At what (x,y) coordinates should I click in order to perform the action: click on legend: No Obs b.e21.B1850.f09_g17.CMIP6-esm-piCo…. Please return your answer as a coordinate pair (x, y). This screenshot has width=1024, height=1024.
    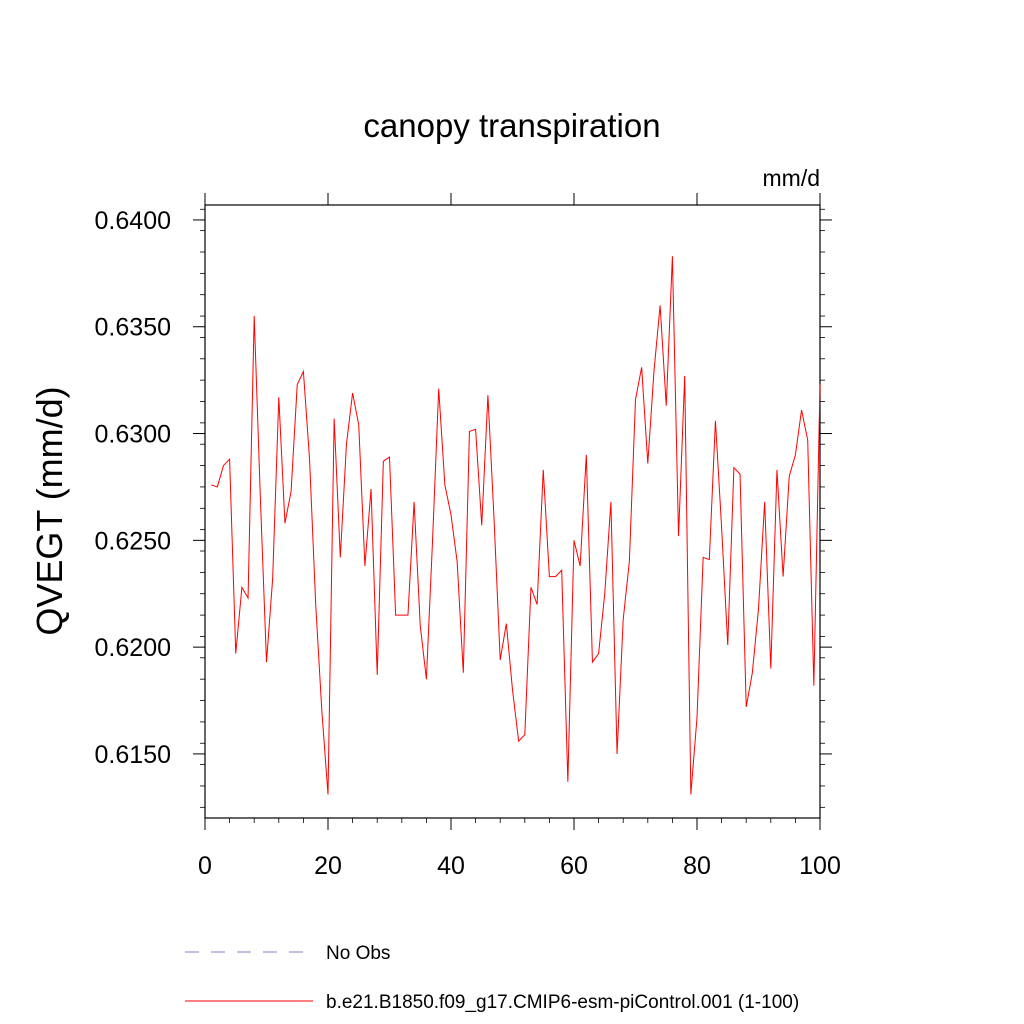
    Looking at the image, I should click on (492, 978).